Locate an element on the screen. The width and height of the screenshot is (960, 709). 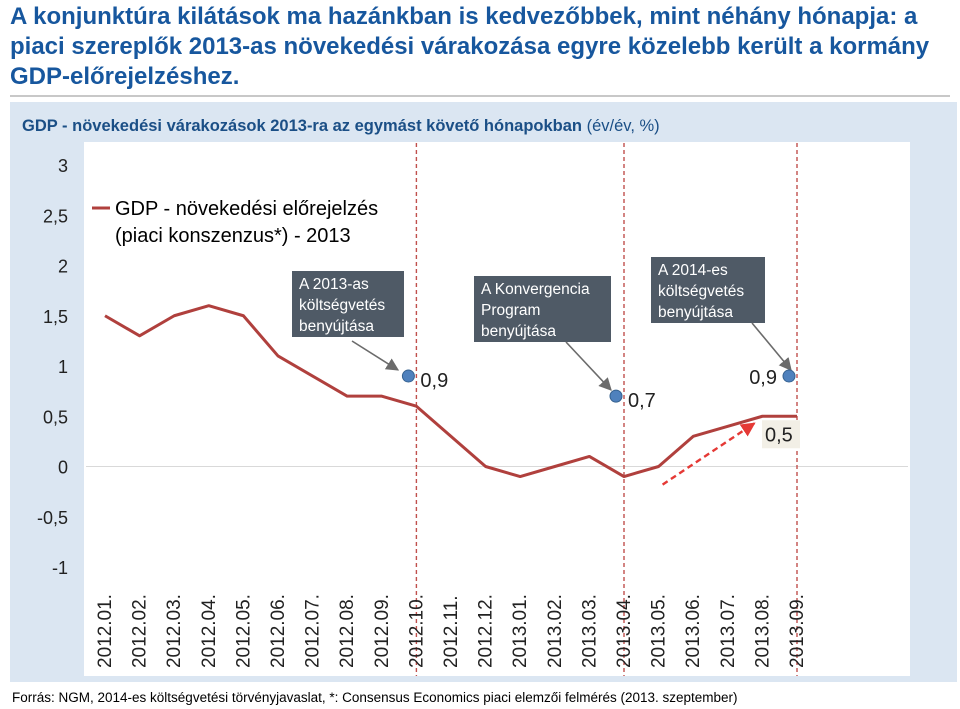
x-tick-label: 2012.06. is located at coordinates (278, 631).